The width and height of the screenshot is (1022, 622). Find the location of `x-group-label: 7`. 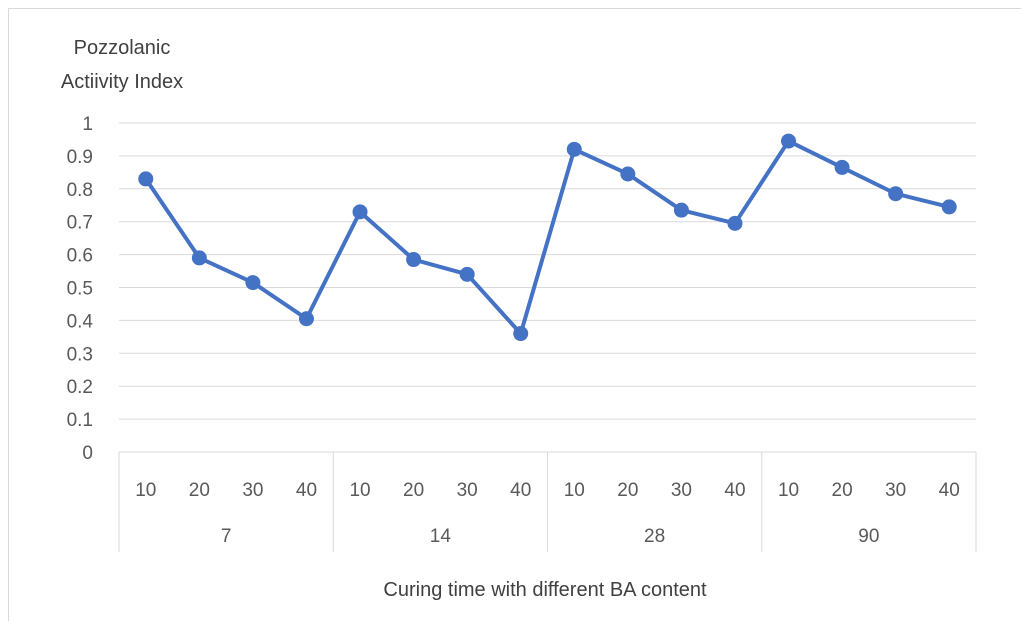

x-group-label: 7 is located at coordinates (226, 536).